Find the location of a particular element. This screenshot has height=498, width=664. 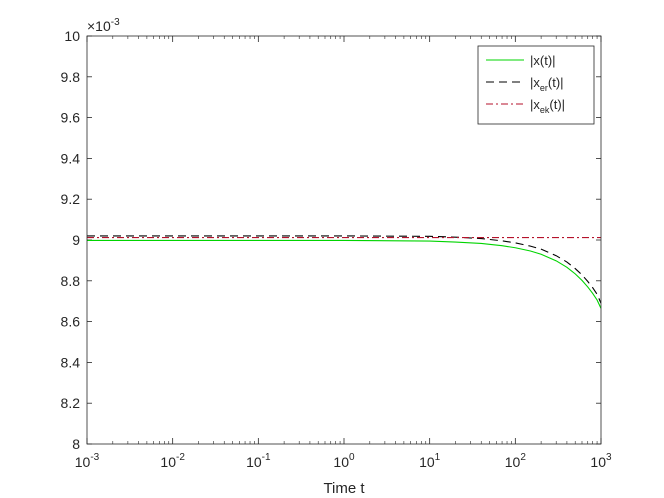

series-lines is located at coordinates (344, 272).